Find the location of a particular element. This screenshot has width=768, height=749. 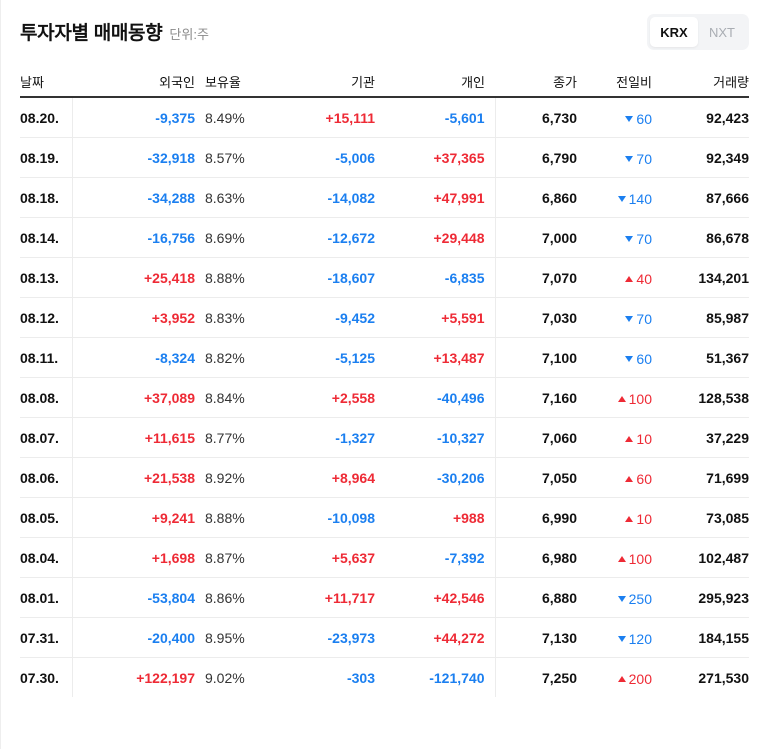

cell-institution-net: -1,327 is located at coordinates (320, 437).